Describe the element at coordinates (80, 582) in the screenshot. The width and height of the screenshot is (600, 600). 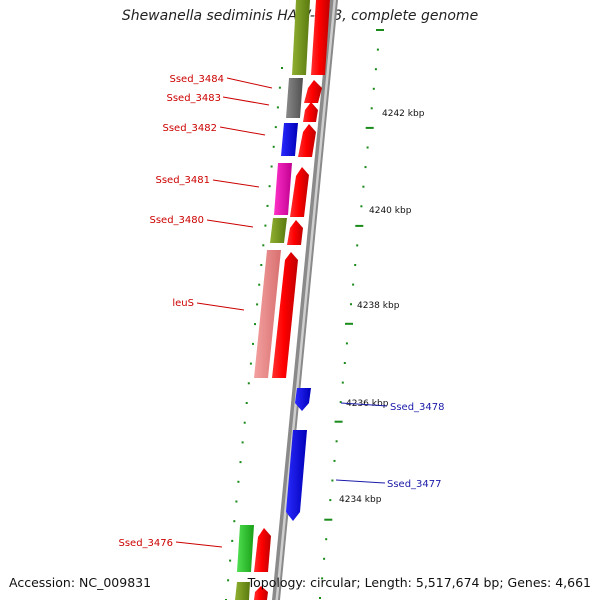
I see `accession-text: Accession: NC_009831` at that location.